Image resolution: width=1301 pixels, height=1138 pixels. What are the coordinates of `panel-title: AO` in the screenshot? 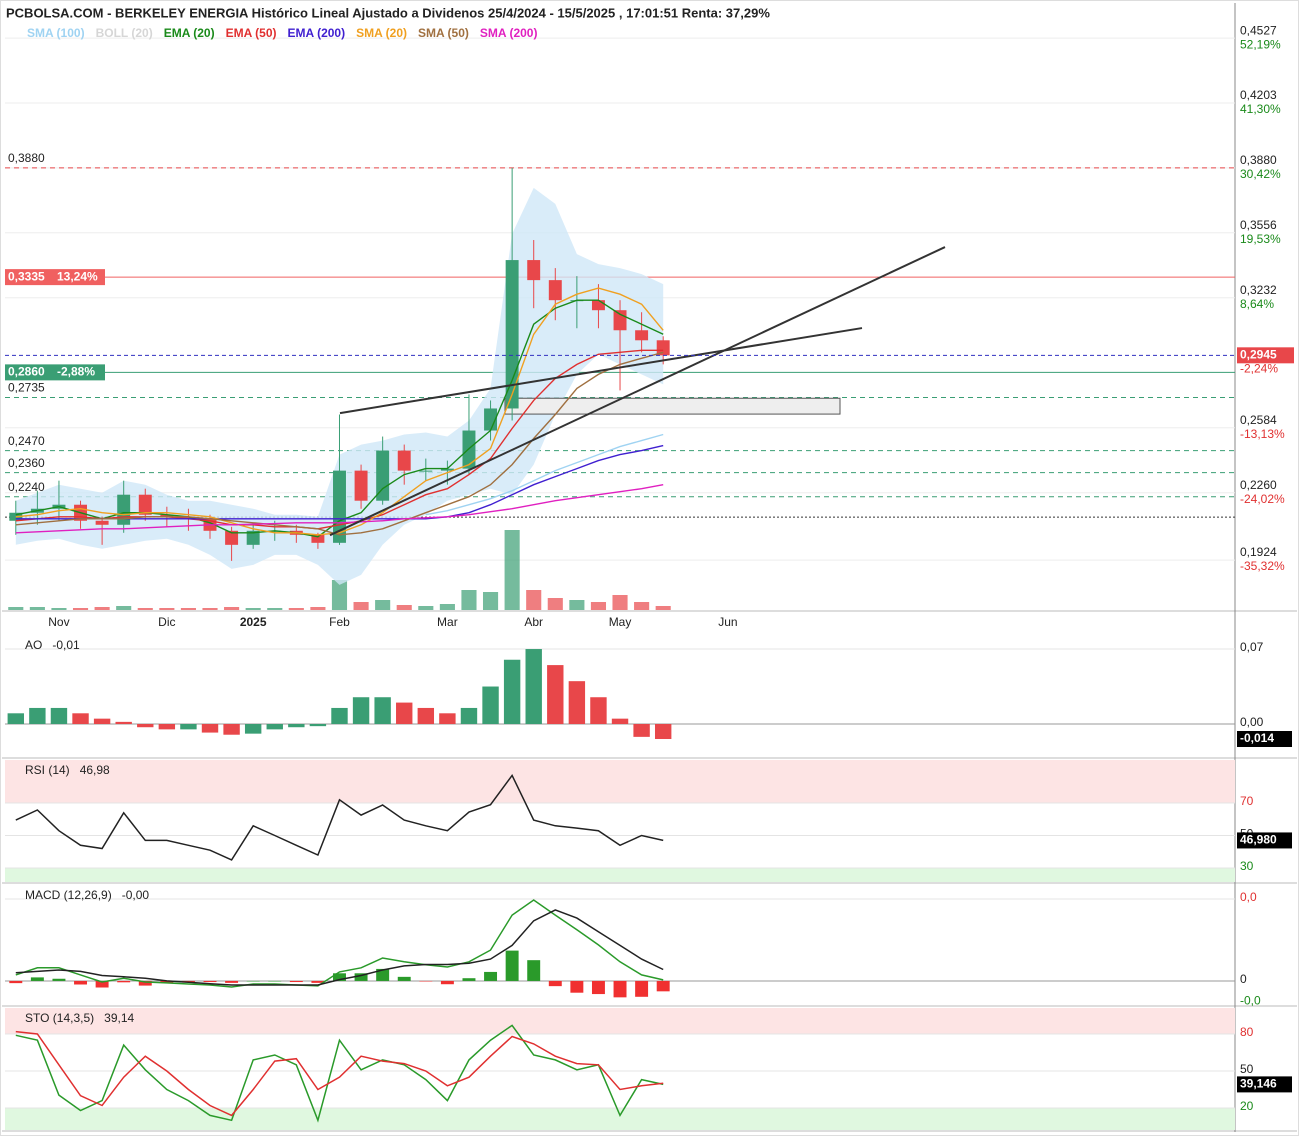 It's located at (33, 645).